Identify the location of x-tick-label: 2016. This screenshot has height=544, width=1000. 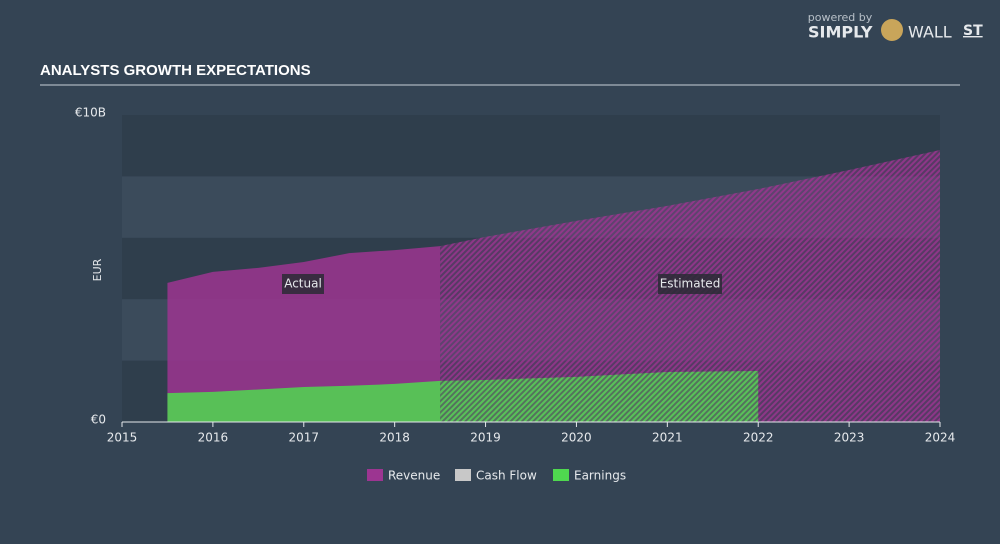
(213, 438).